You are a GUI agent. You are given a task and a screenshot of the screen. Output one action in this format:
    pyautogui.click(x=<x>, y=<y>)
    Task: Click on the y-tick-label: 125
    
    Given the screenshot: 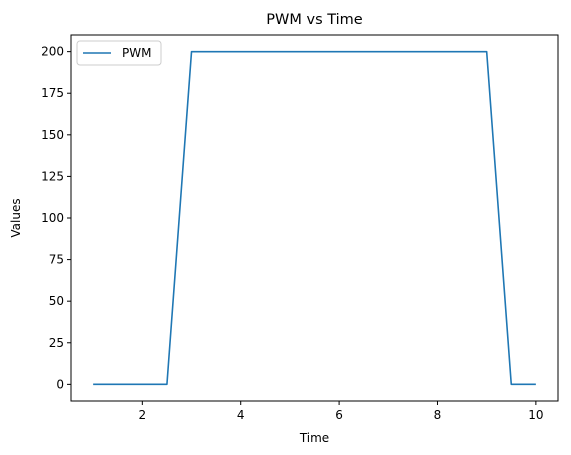 What is the action you would take?
    pyautogui.click(x=52, y=176)
    